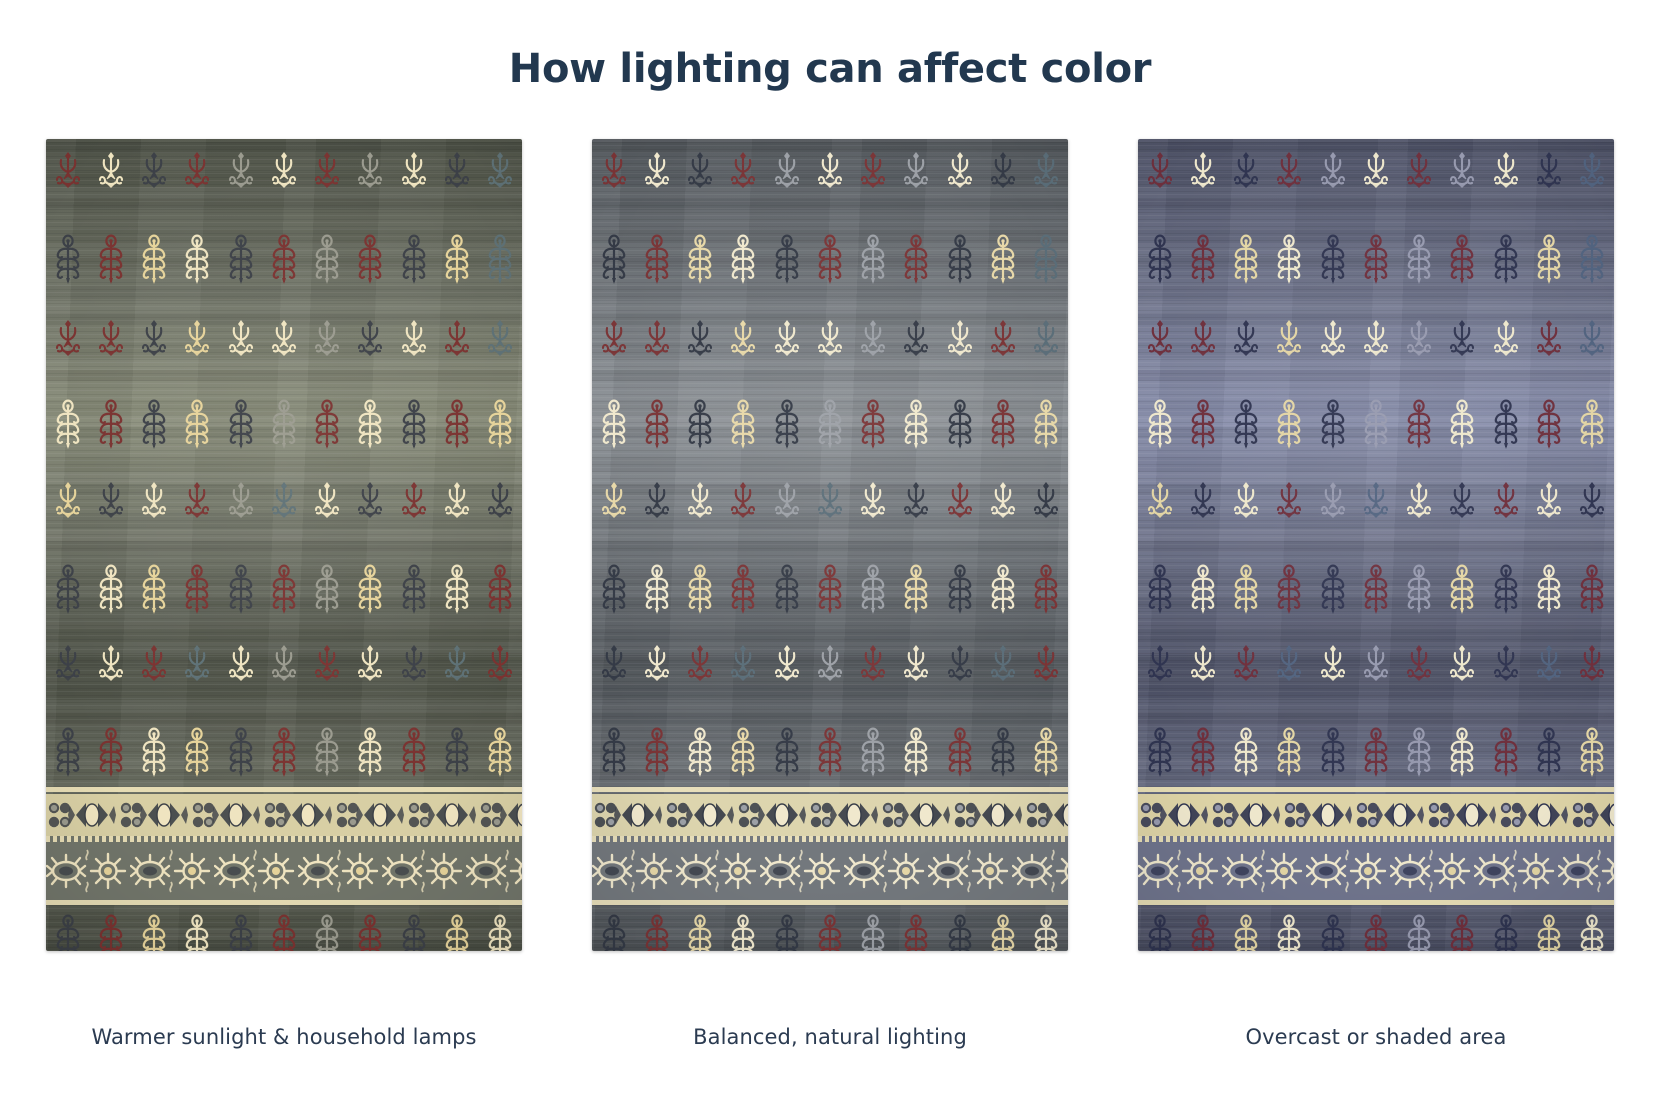 This screenshot has width=1660, height=1107. Describe the element at coordinates (1376, 1037) in the screenshot. I see `caption-overcast: Overcast or shaded area` at that location.